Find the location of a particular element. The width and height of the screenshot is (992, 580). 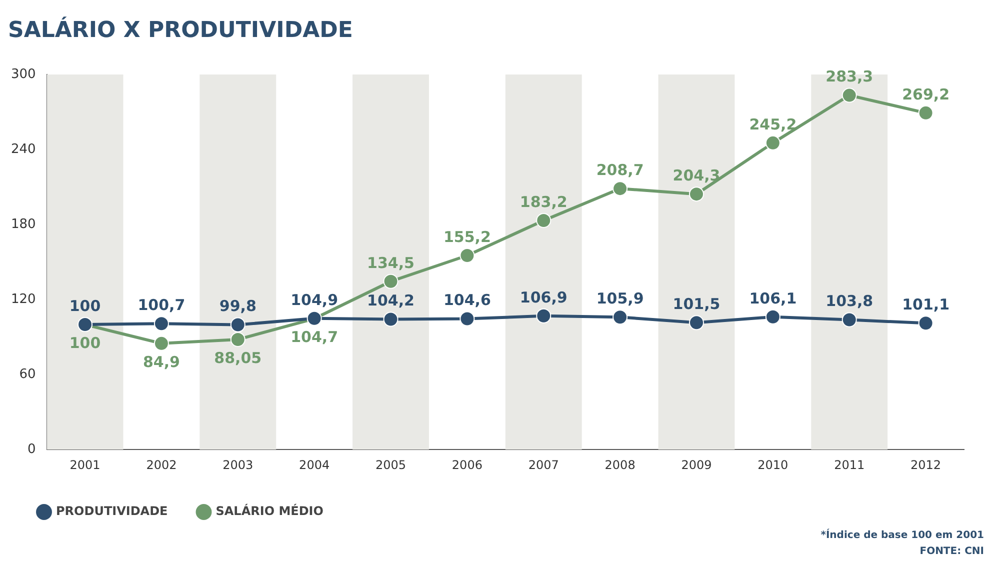

y-tick-label: 180 is located at coordinates (23, 224).